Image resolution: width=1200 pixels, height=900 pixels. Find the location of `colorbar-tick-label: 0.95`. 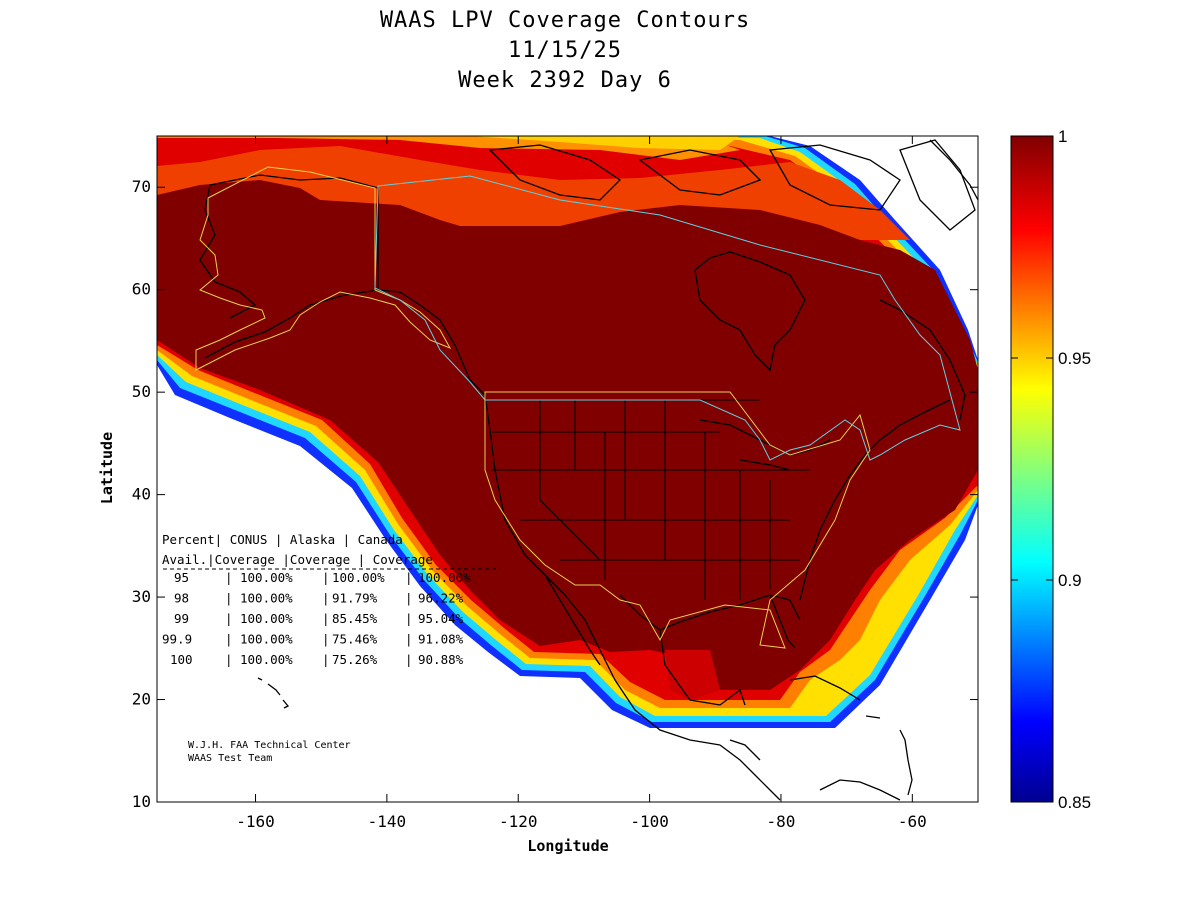

colorbar-tick-label: 0.95 is located at coordinates (1074, 358).